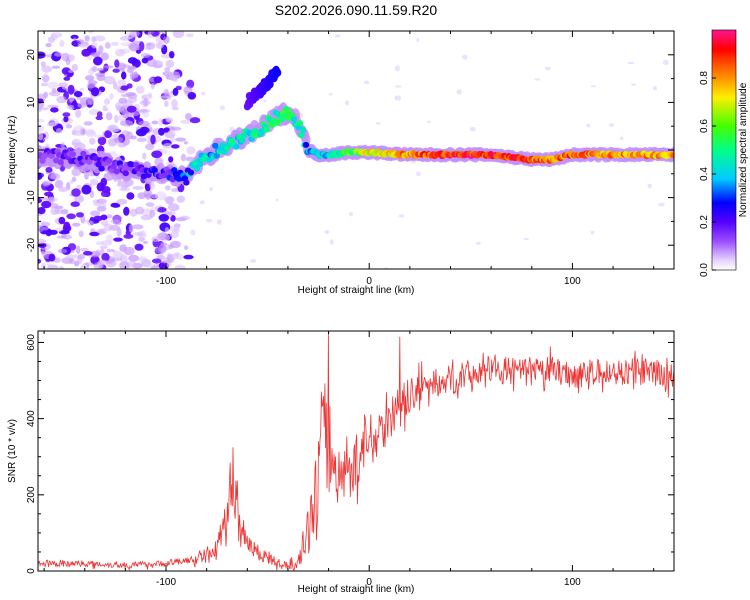  Describe the element at coordinates (707, 174) in the screenshot. I see `colorbar-ticks: 0.0 0.2 0.4 0.6 0.8` at that location.